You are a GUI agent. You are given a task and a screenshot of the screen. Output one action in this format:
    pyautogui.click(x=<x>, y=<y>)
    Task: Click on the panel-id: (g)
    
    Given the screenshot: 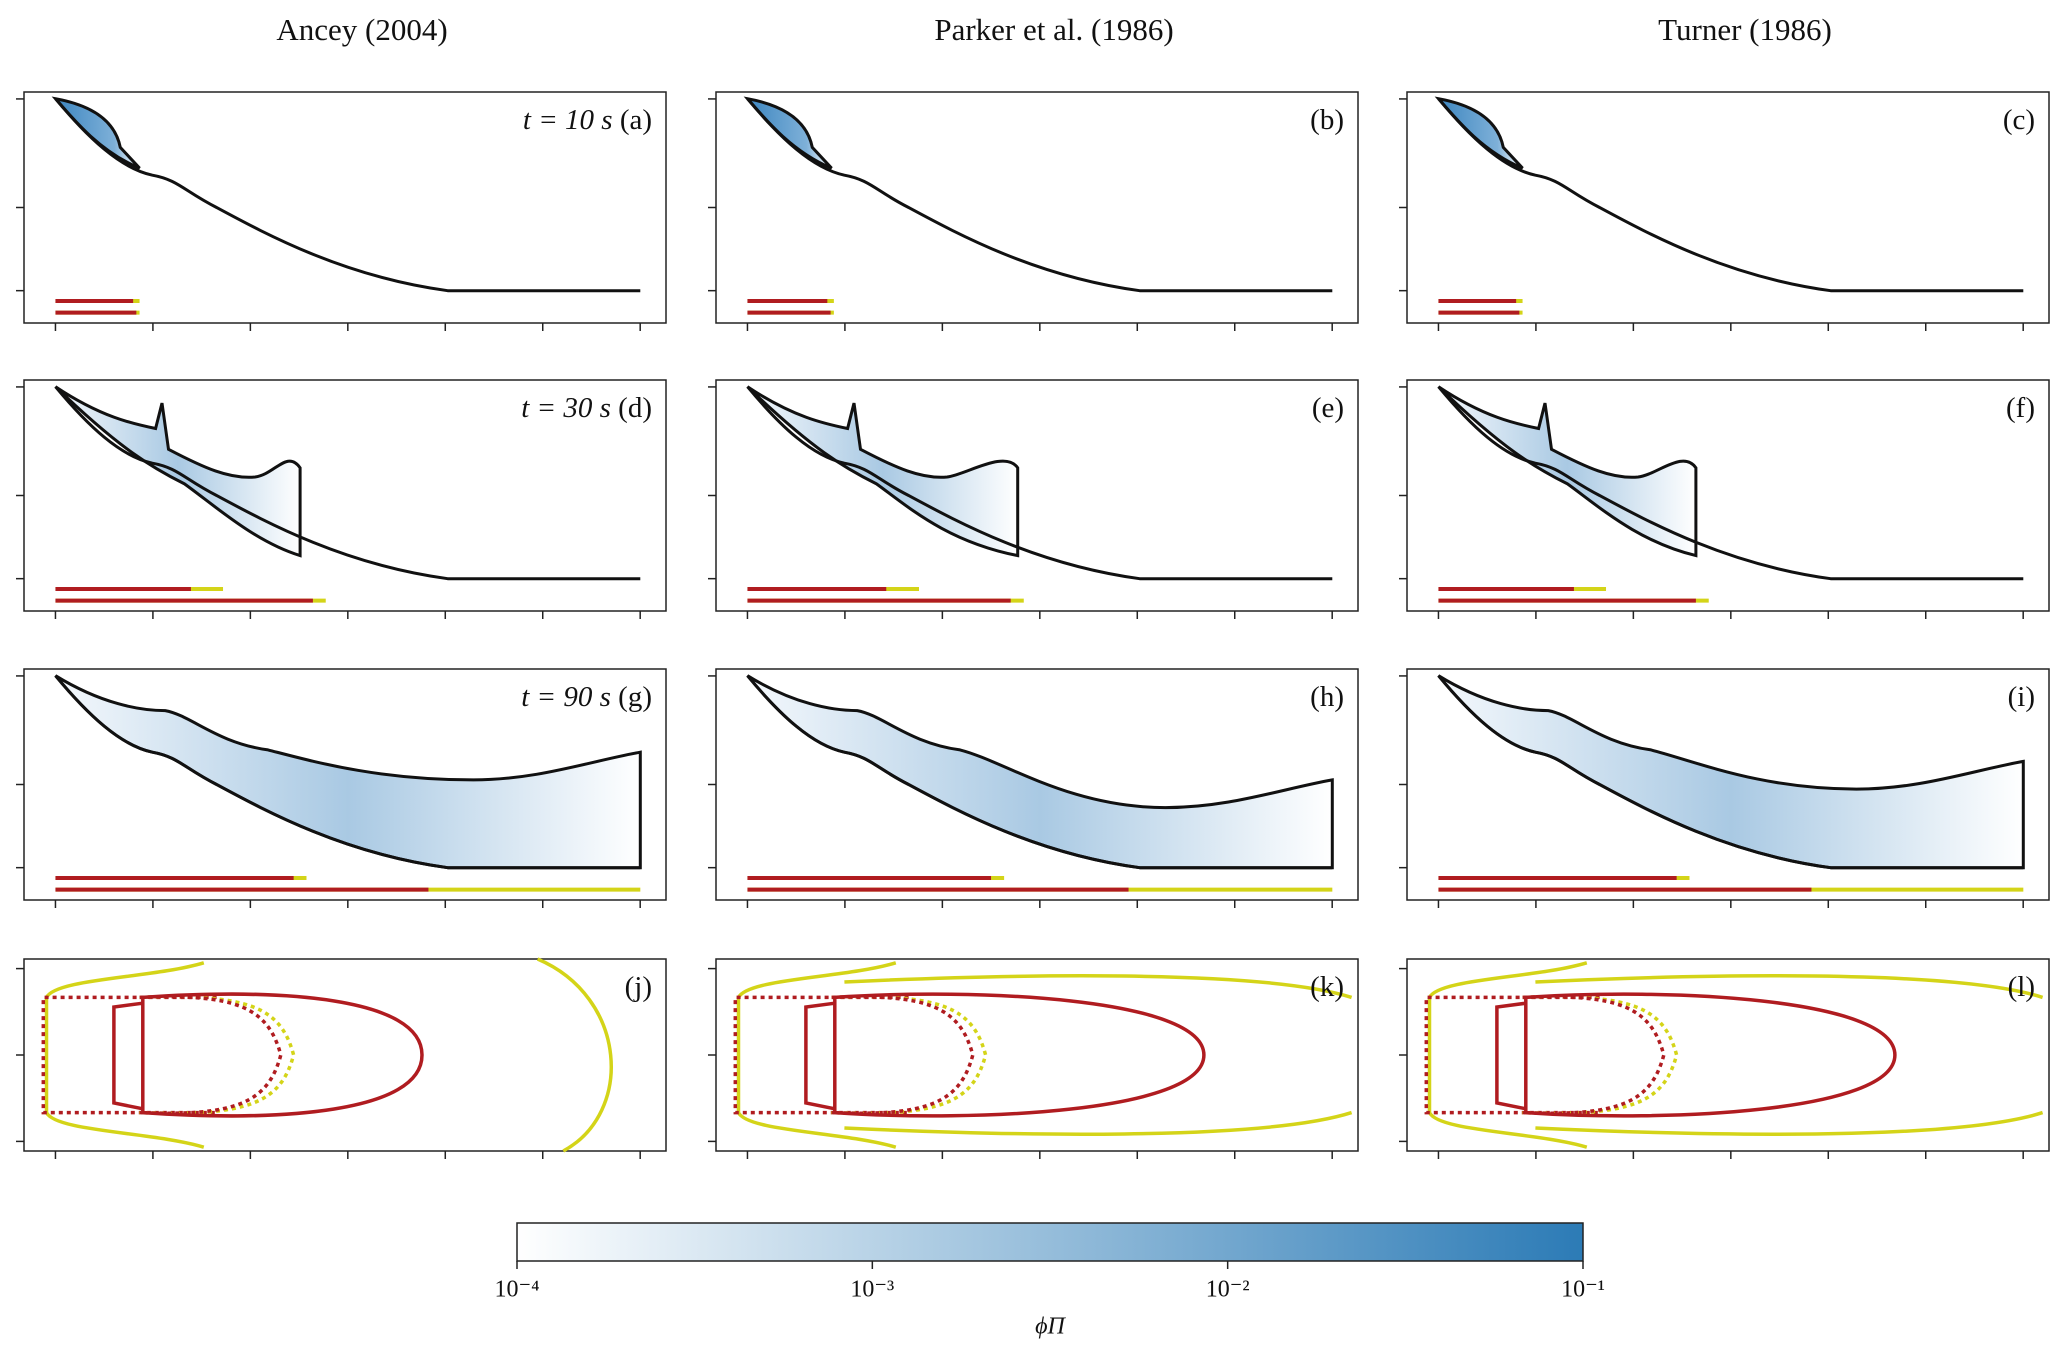 What is the action you would take?
    pyautogui.click(x=635, y=697)
    